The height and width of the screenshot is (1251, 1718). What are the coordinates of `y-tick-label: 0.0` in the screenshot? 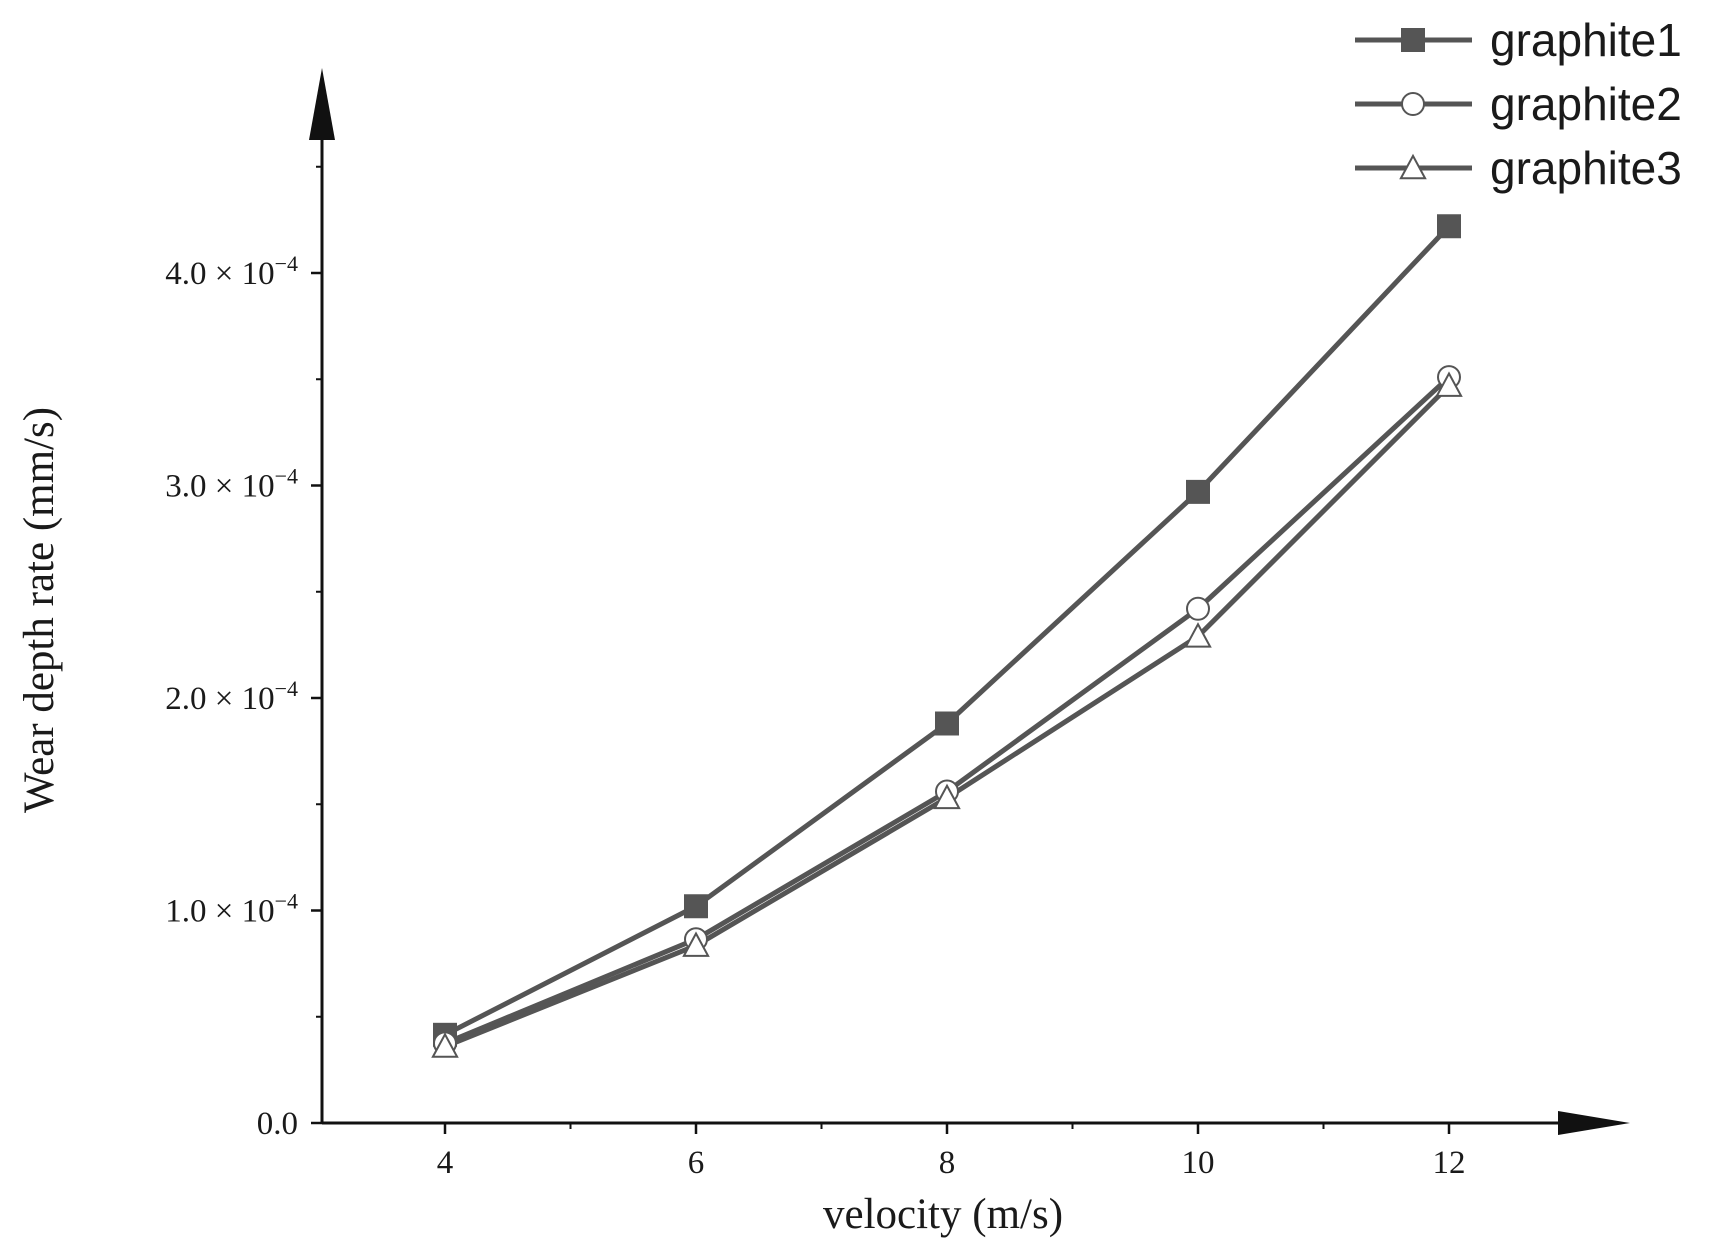 It's located at (277, 1124).